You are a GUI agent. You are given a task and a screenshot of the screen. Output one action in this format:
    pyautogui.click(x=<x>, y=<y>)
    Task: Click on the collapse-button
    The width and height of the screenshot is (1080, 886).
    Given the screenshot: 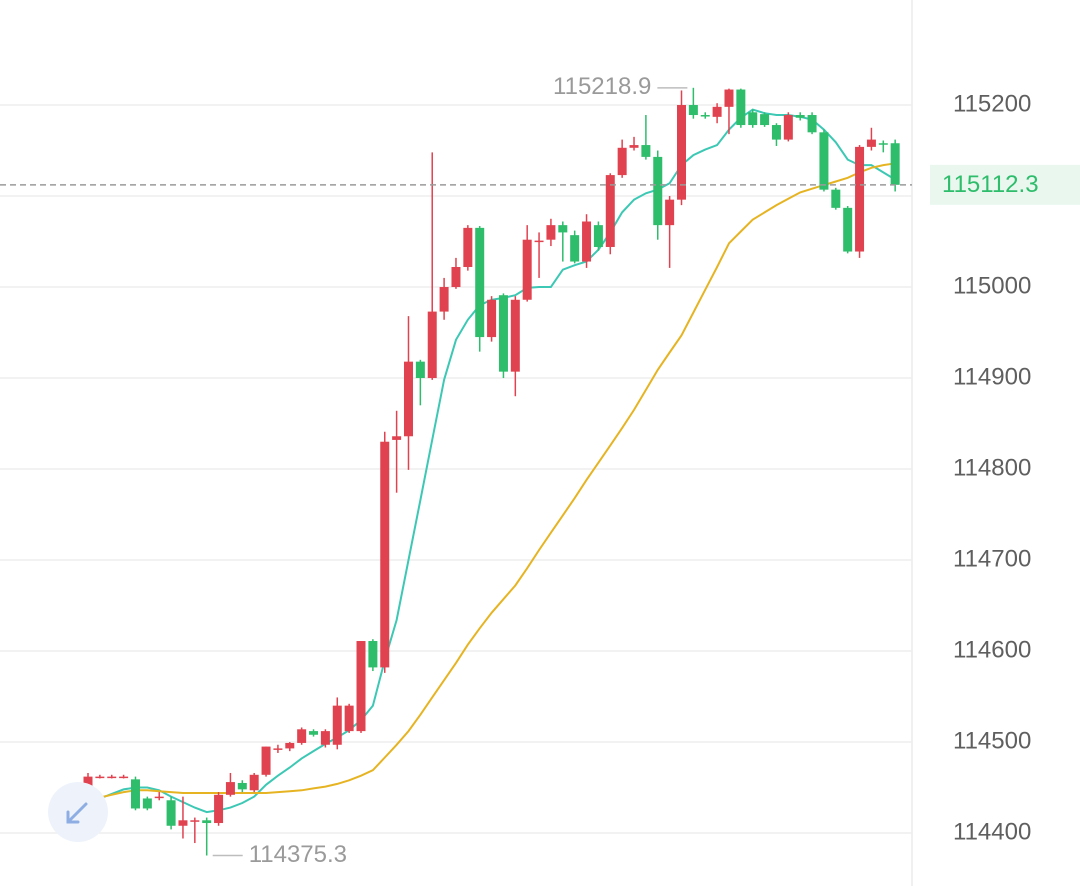 What is the action you would take?
    pyautogui.click(x=78, y=812)
    